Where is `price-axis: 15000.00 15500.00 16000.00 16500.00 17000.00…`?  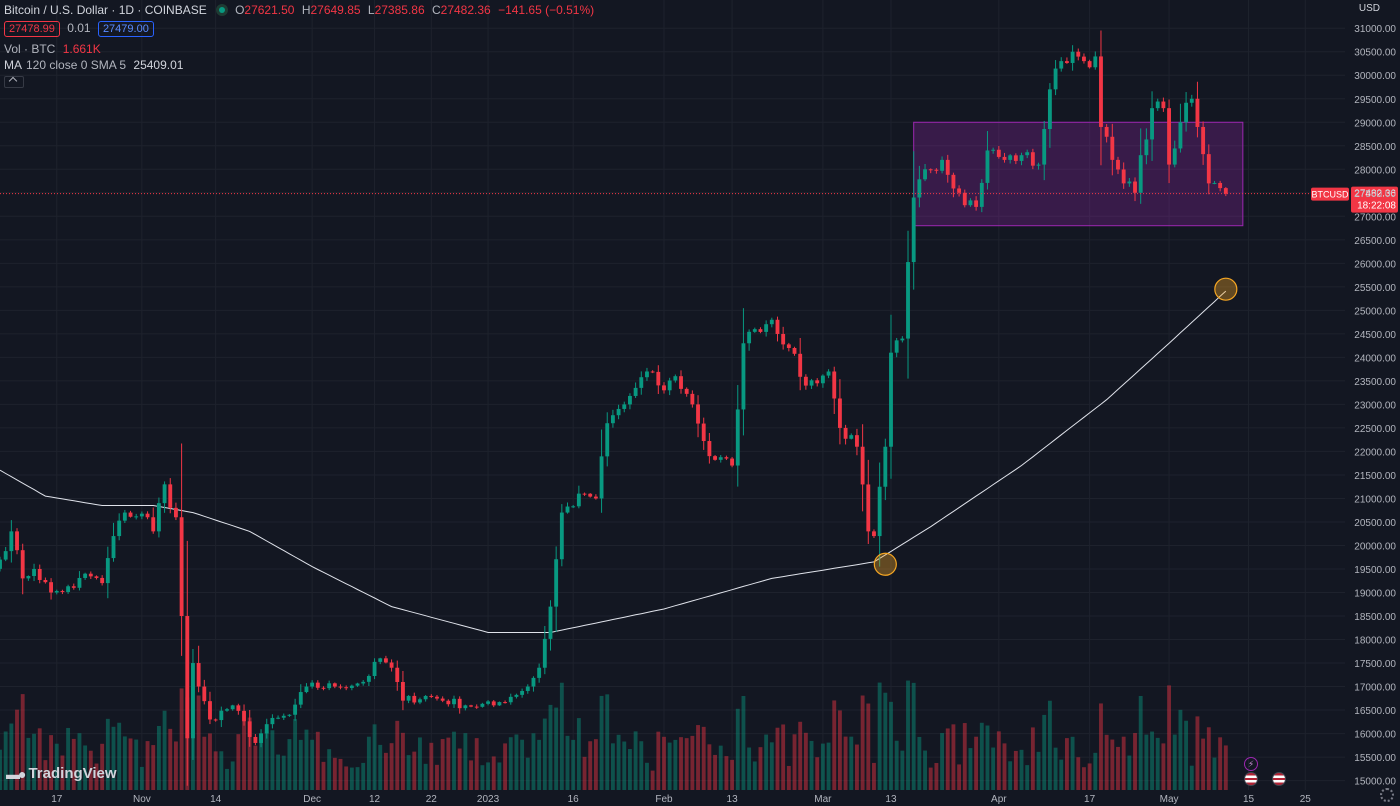 price-axis: 15000.00 15500.00 16000.00 16500.00 17000.00… is located at coordinates (1375, 405).